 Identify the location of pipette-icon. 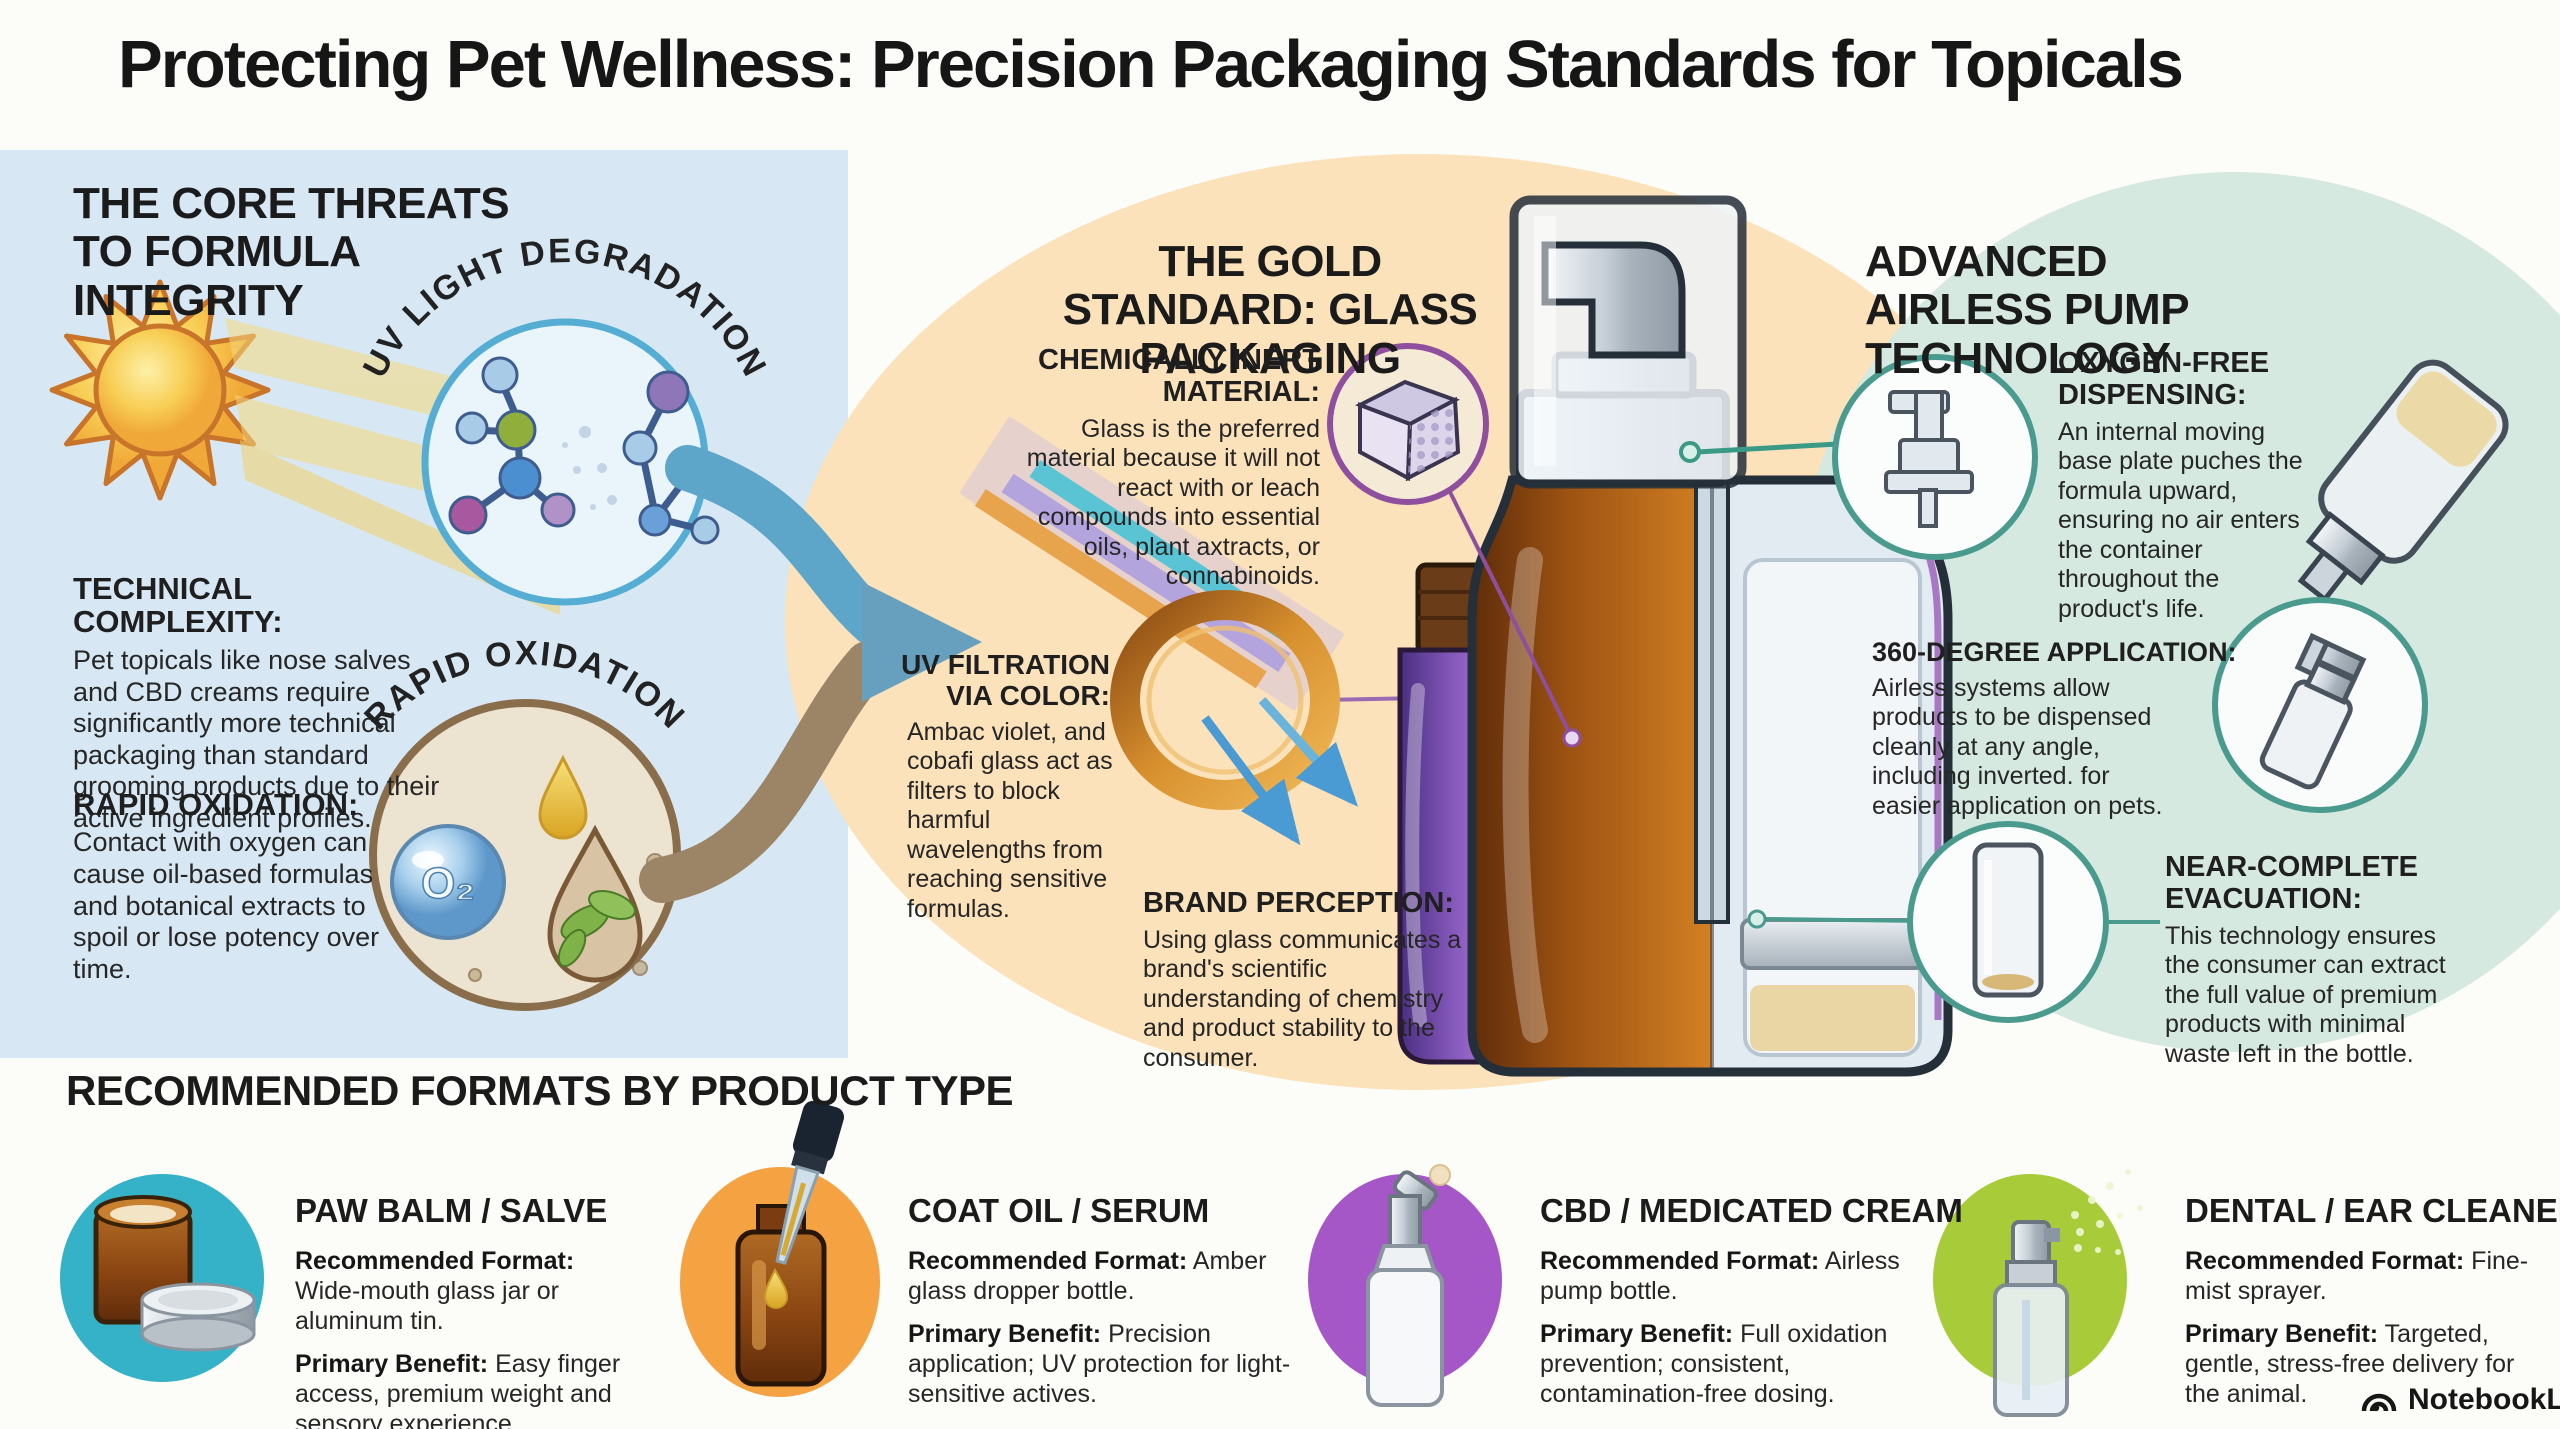
(810, 1182).